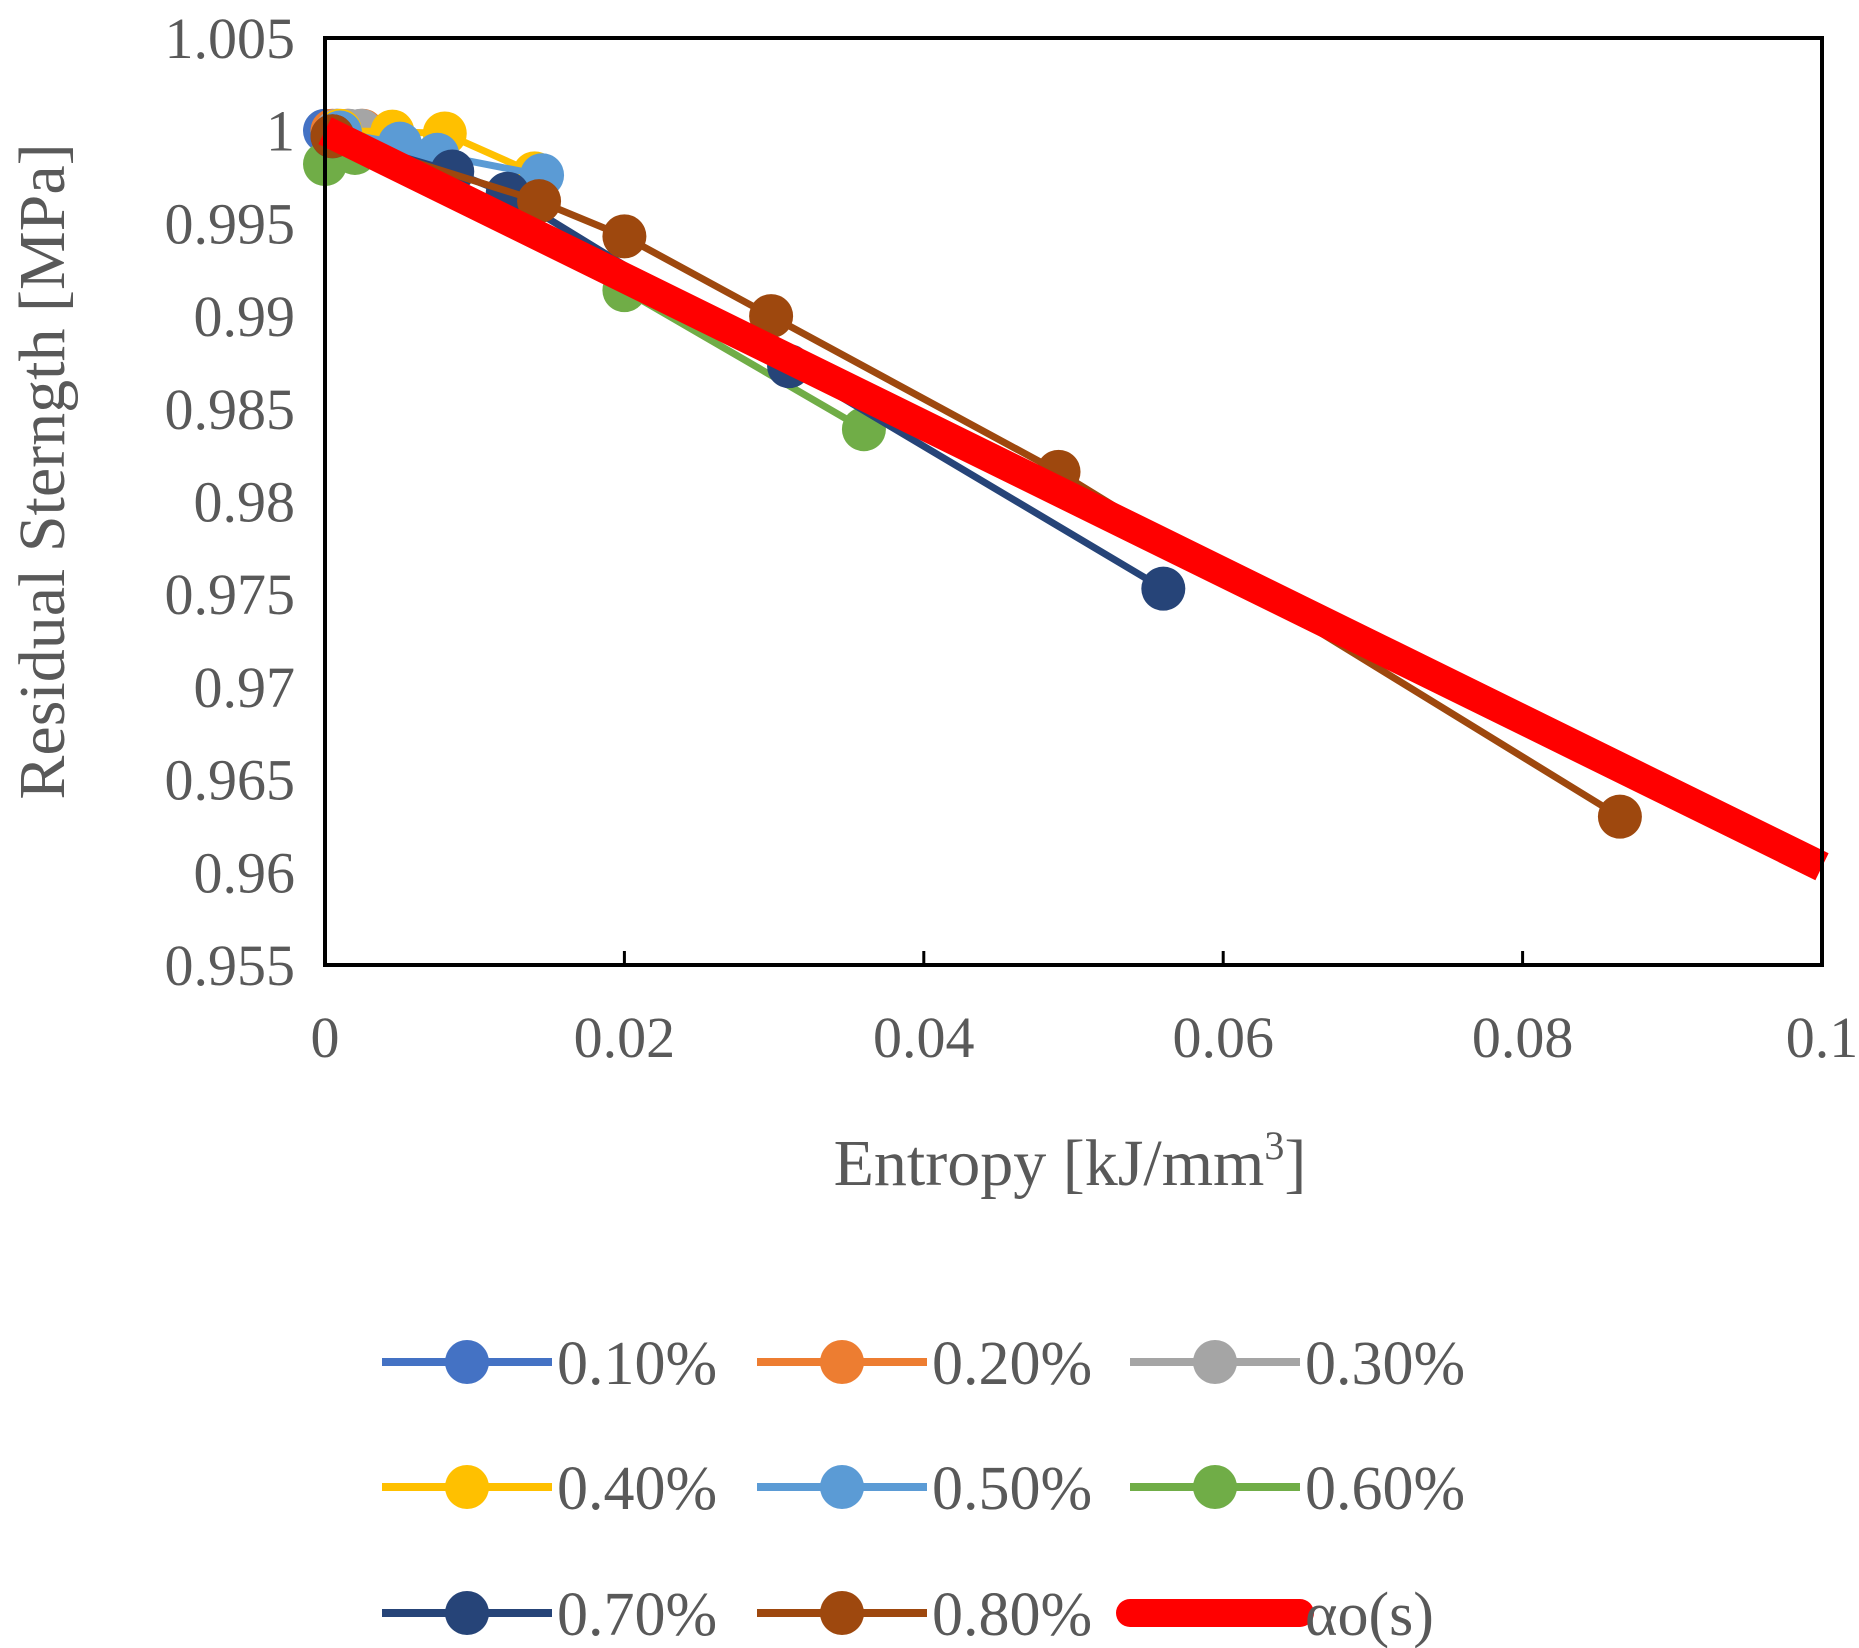  What do you see at coordinates (637, 1614) in the screenshot?
I see `legend-label: 0.70%` at bounding box center [637, 1614].